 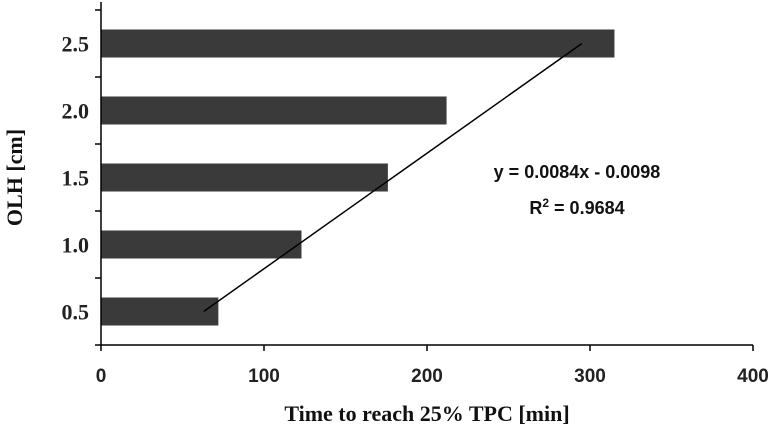 I want to click on bar-0.5, so click(x=160, y=311).